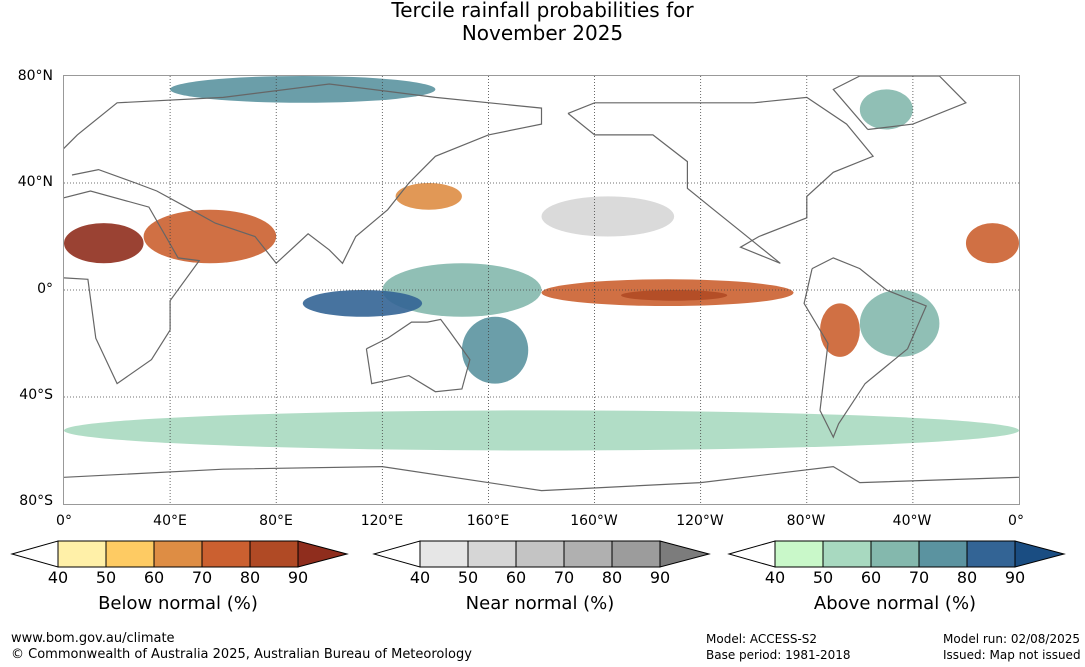 This screenshot has height=667, width=1085. Describe the element at coordinates (895, 603) in the screenshot. I see `colorbar-above-title: Above normal (%)` at that location.